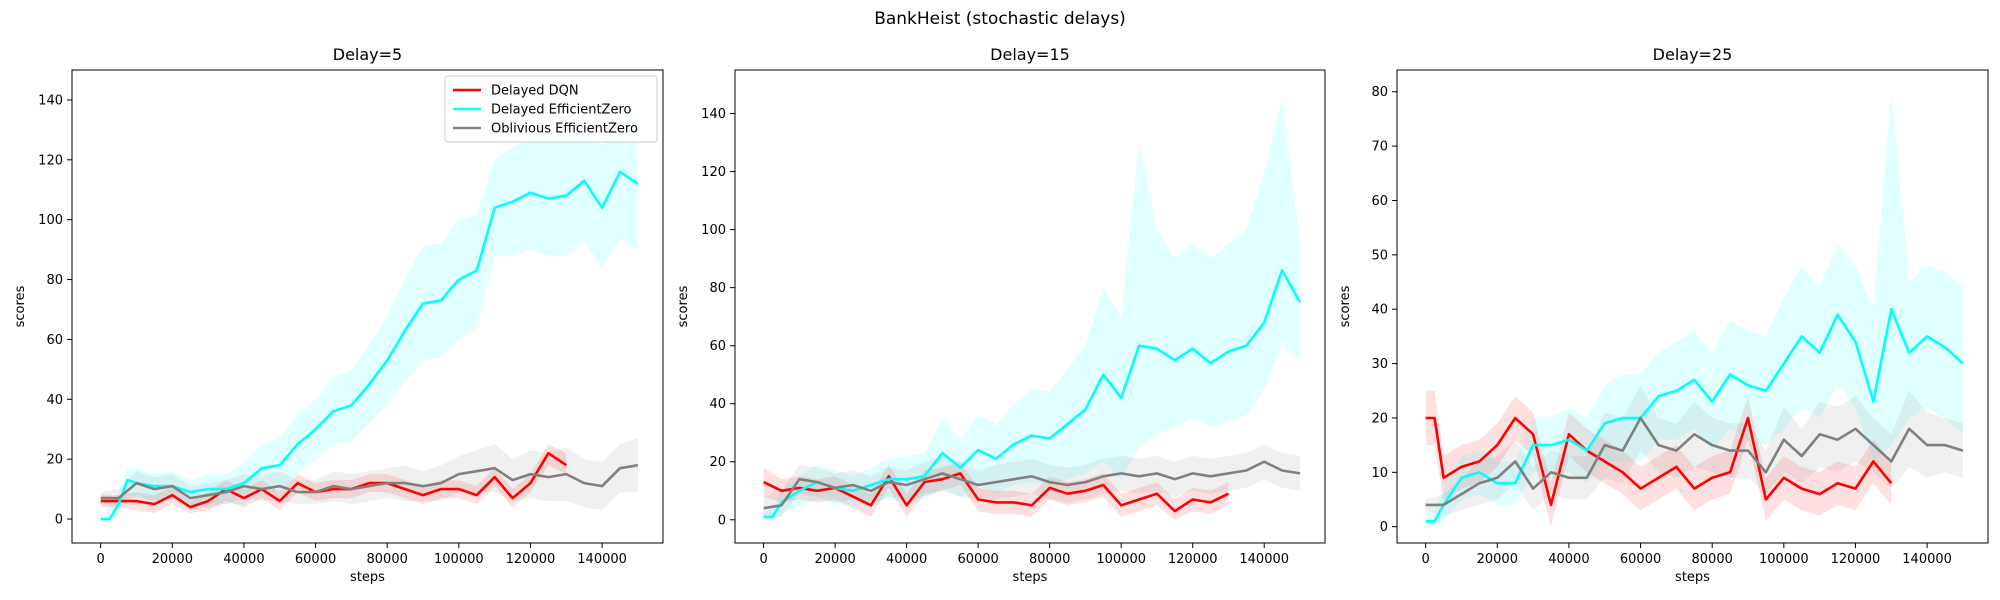 The image size is (2000, 600). What do you see at coordinates (977, 559) in the screenshot?
I see `x-tick-label-1-3: 60000` at bounding box center [977, 559].